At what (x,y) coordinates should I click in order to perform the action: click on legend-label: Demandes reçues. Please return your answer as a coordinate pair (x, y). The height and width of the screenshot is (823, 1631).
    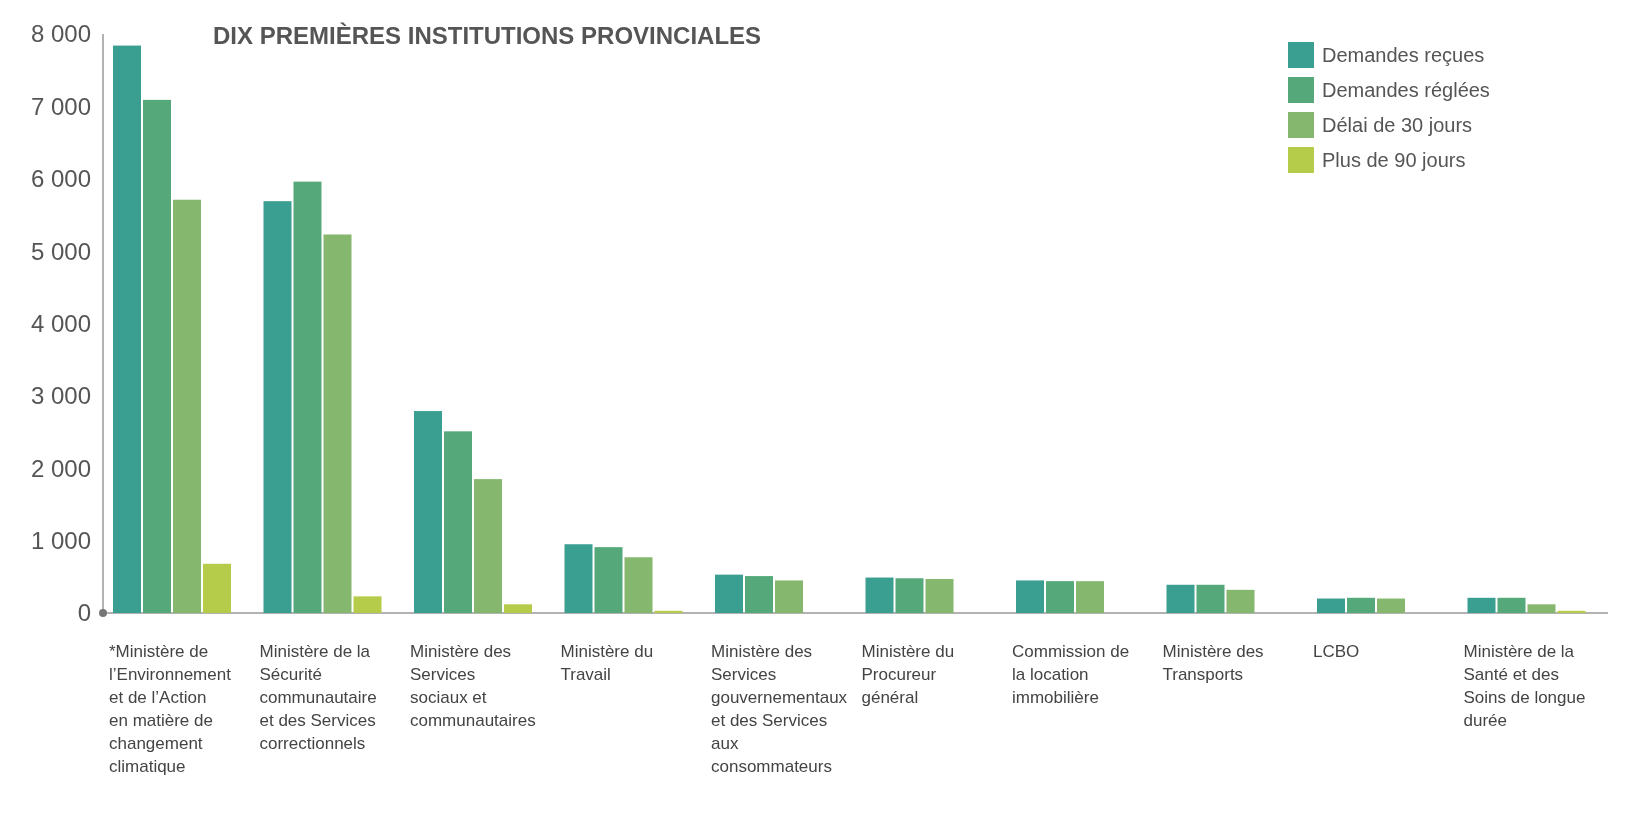
    Looking at the image, I should click on (1403, 55).